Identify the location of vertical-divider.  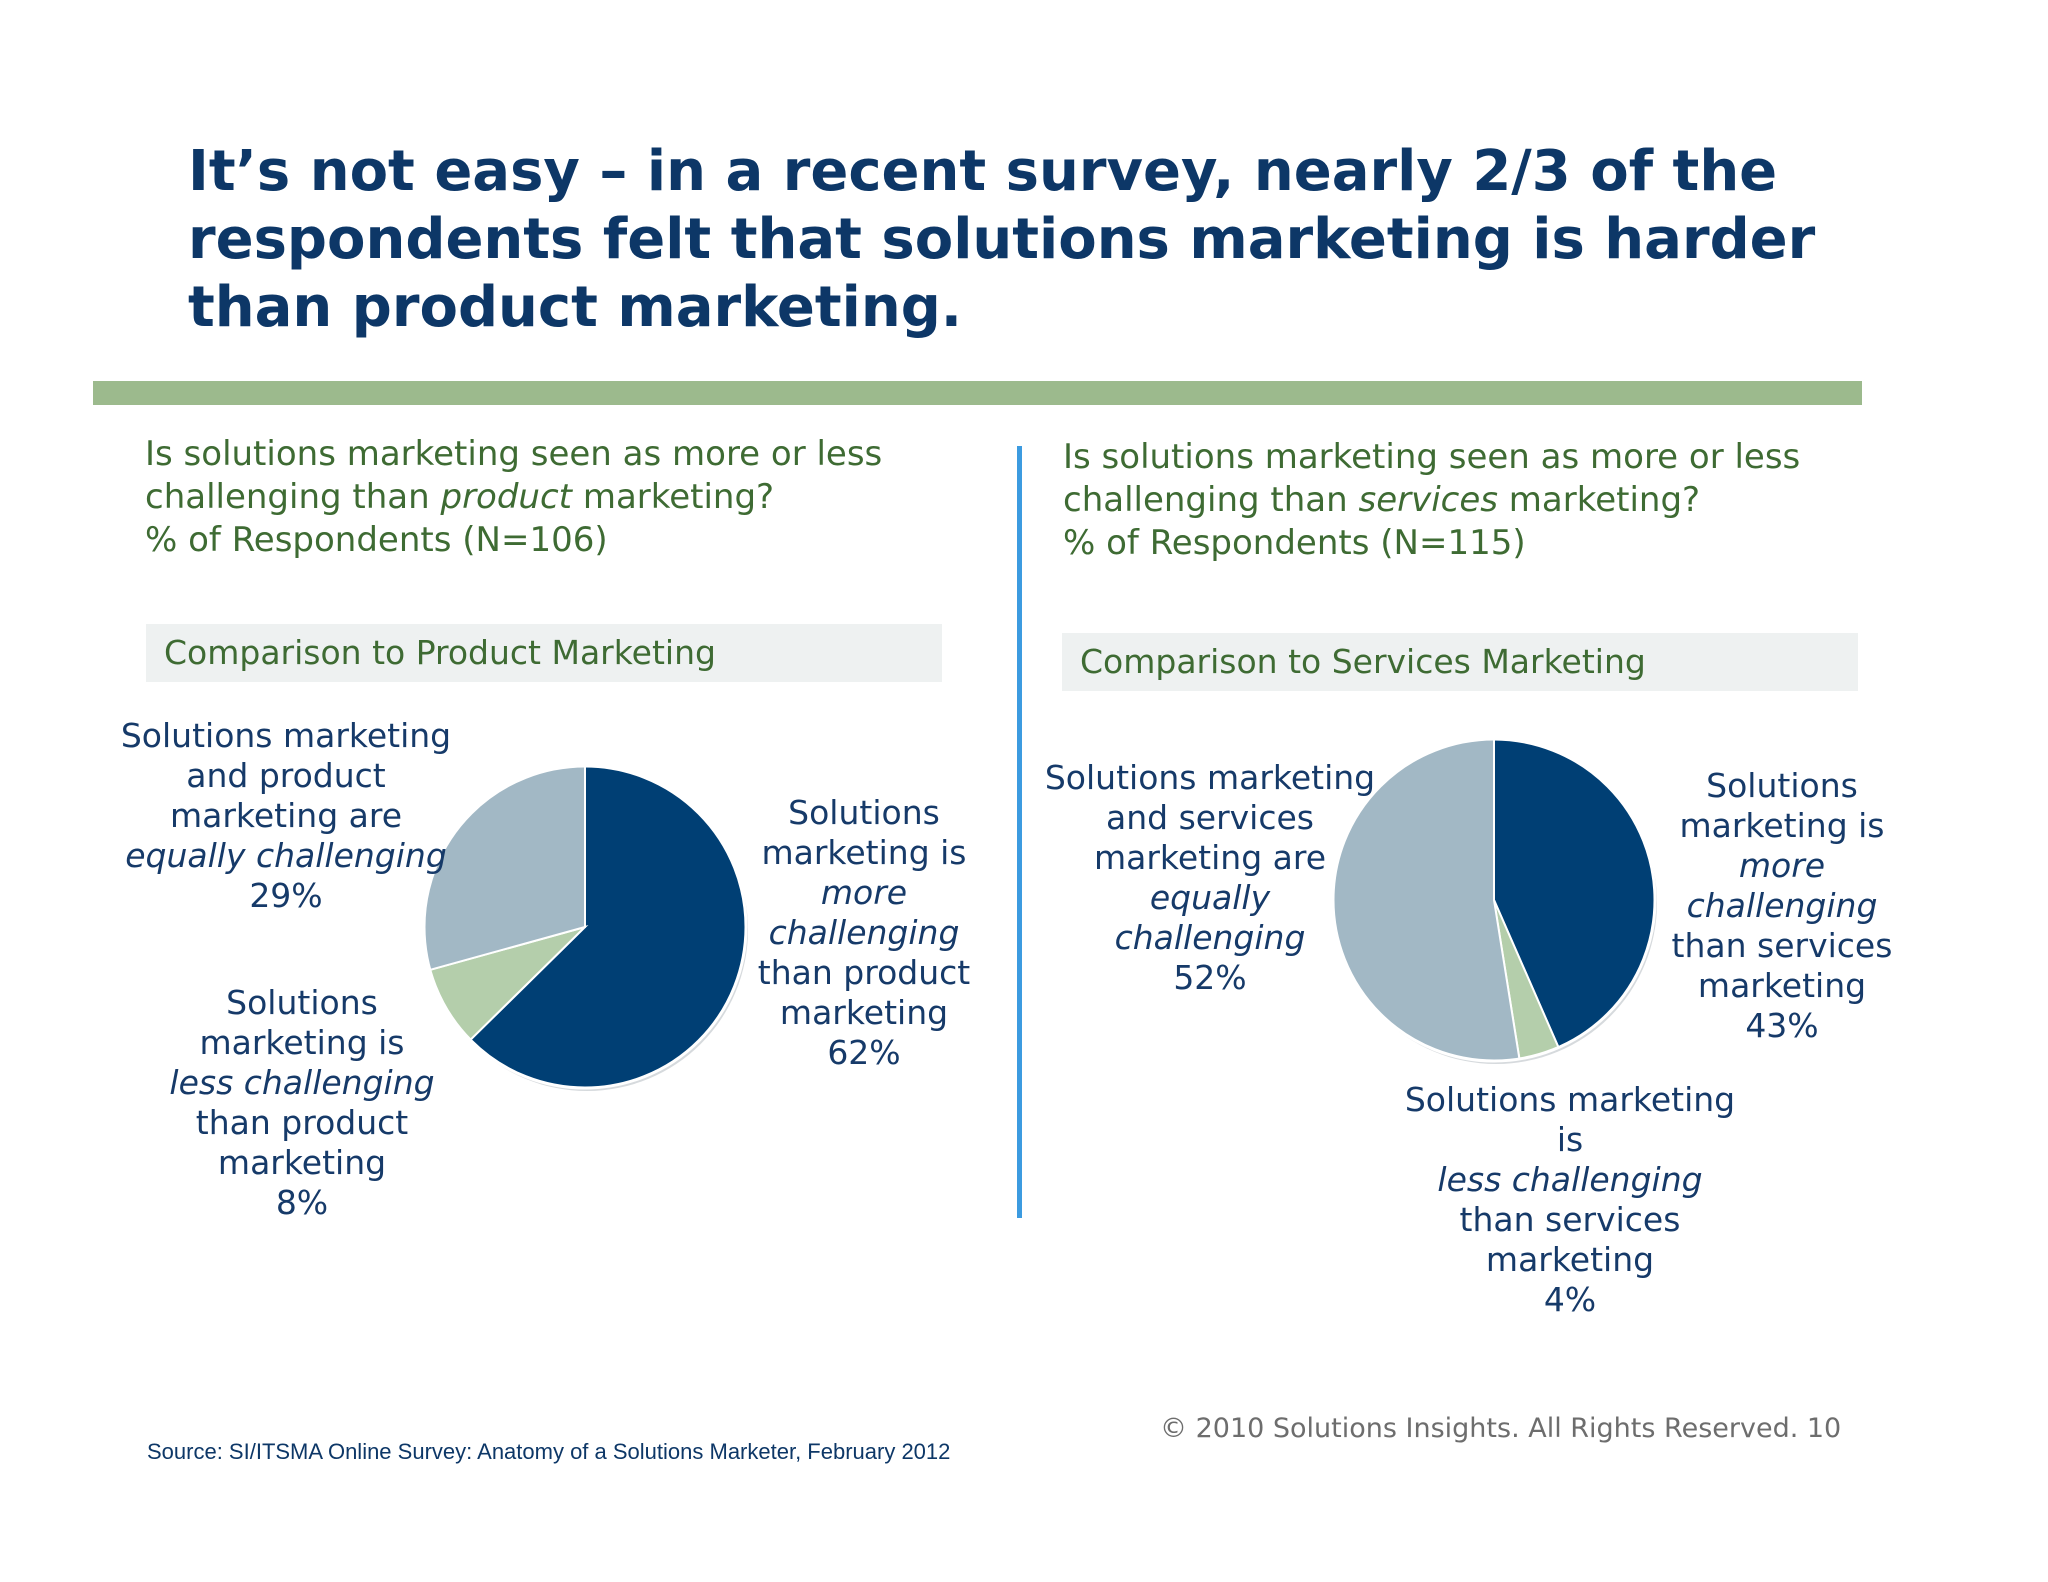
(1019, 832).